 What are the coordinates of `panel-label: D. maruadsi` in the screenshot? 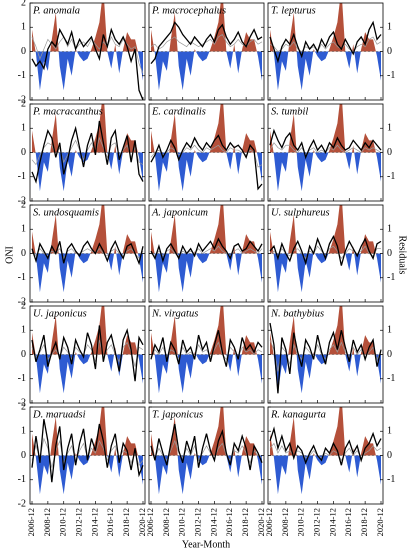 It's located at (59, 414).